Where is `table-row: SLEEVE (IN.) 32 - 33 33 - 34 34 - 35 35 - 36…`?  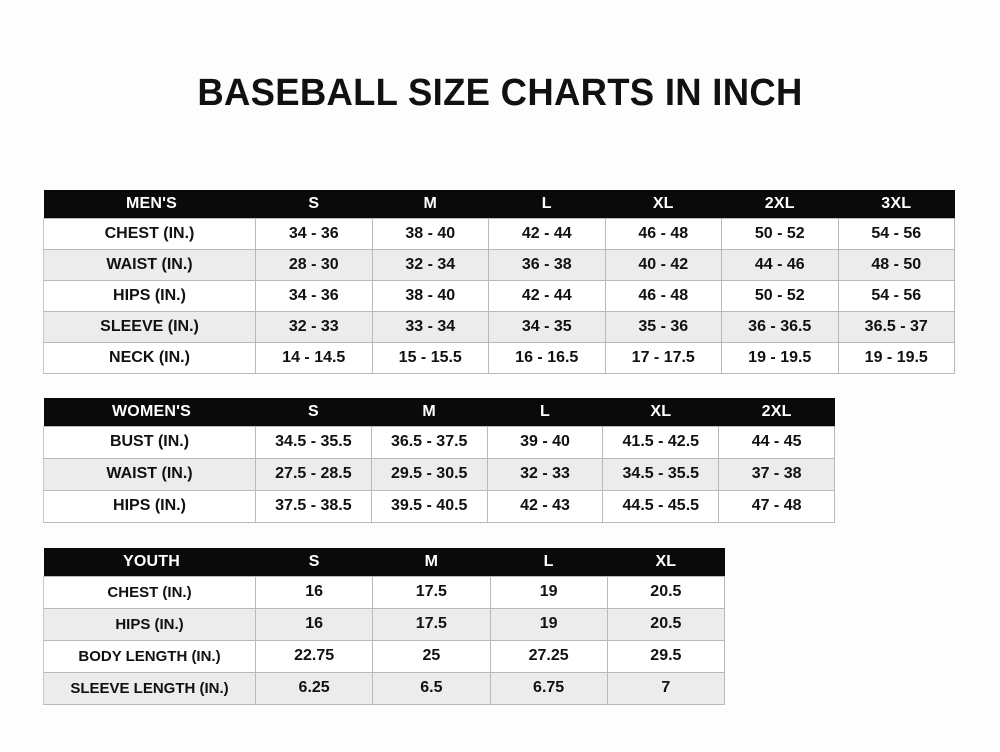 table-row: SLEEVE (IN.) 32 - 33 33 - 34 34 - 35 35 - 36… is located at coordinates (499, 326).